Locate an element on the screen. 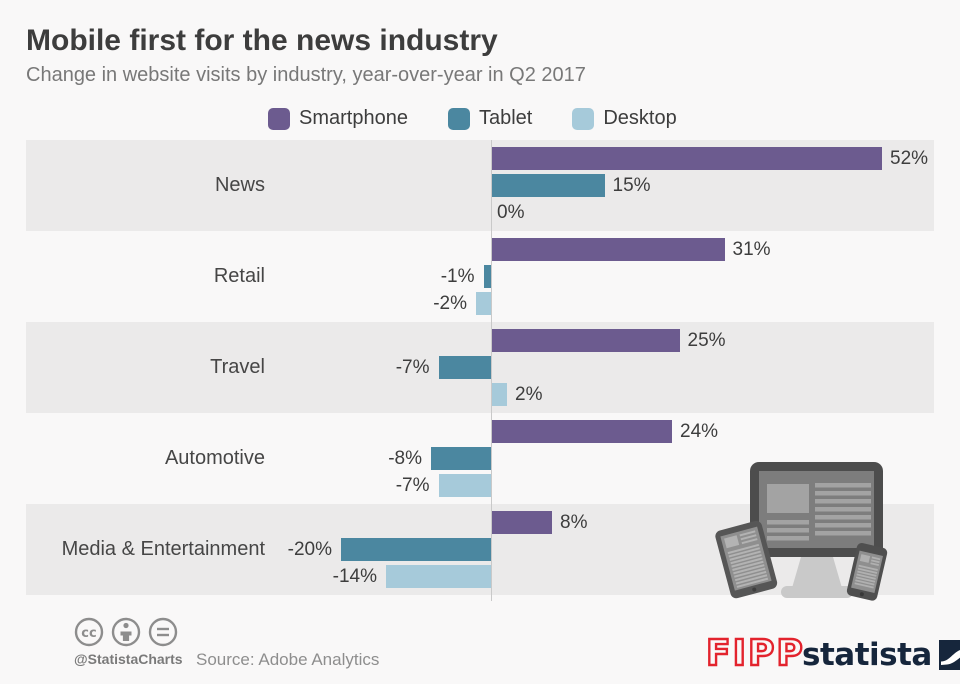 This screenshot has height=684, width=960. value-label: 31% is located at coordinates (751, 249).